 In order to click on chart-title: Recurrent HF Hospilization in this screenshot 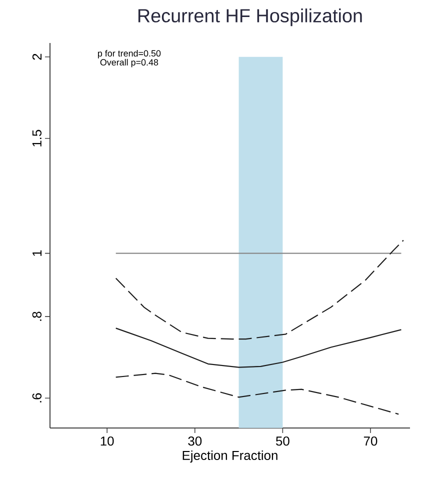, I will do `click(250, 17)`.